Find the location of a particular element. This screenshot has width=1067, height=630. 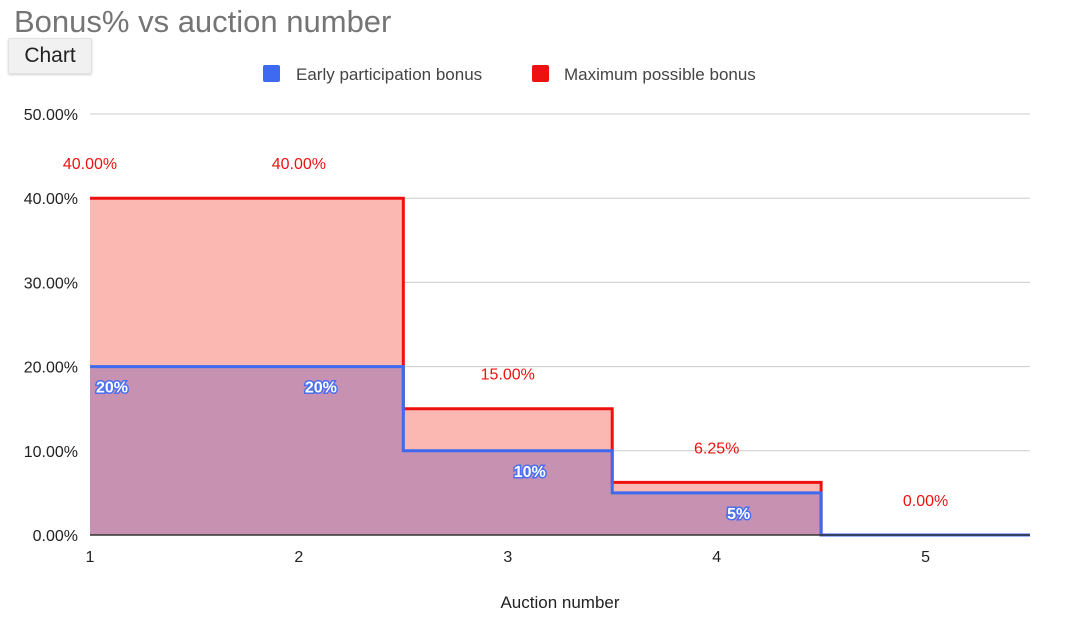

y-tick-label: 10.00% is located at coordinates (51, 452).